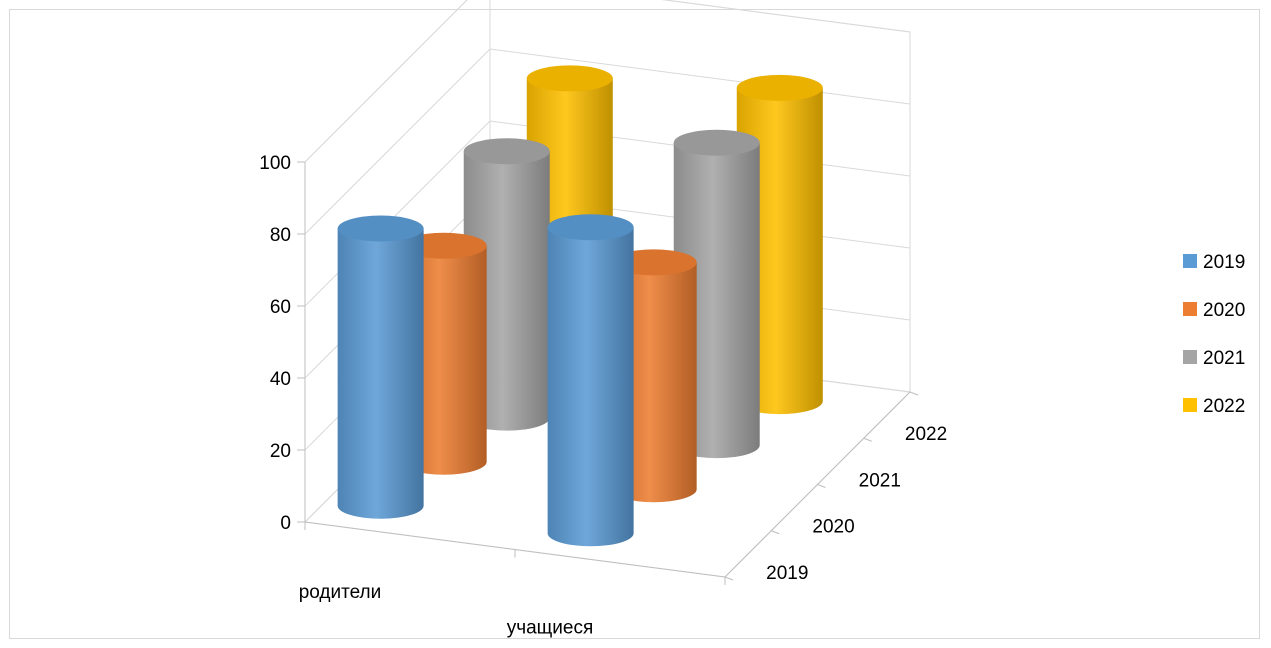 The image size is (1271, 648). Describe the element at coordinates (550, 627) in the screenshot. I see `category-label: учащиеся` at that location.